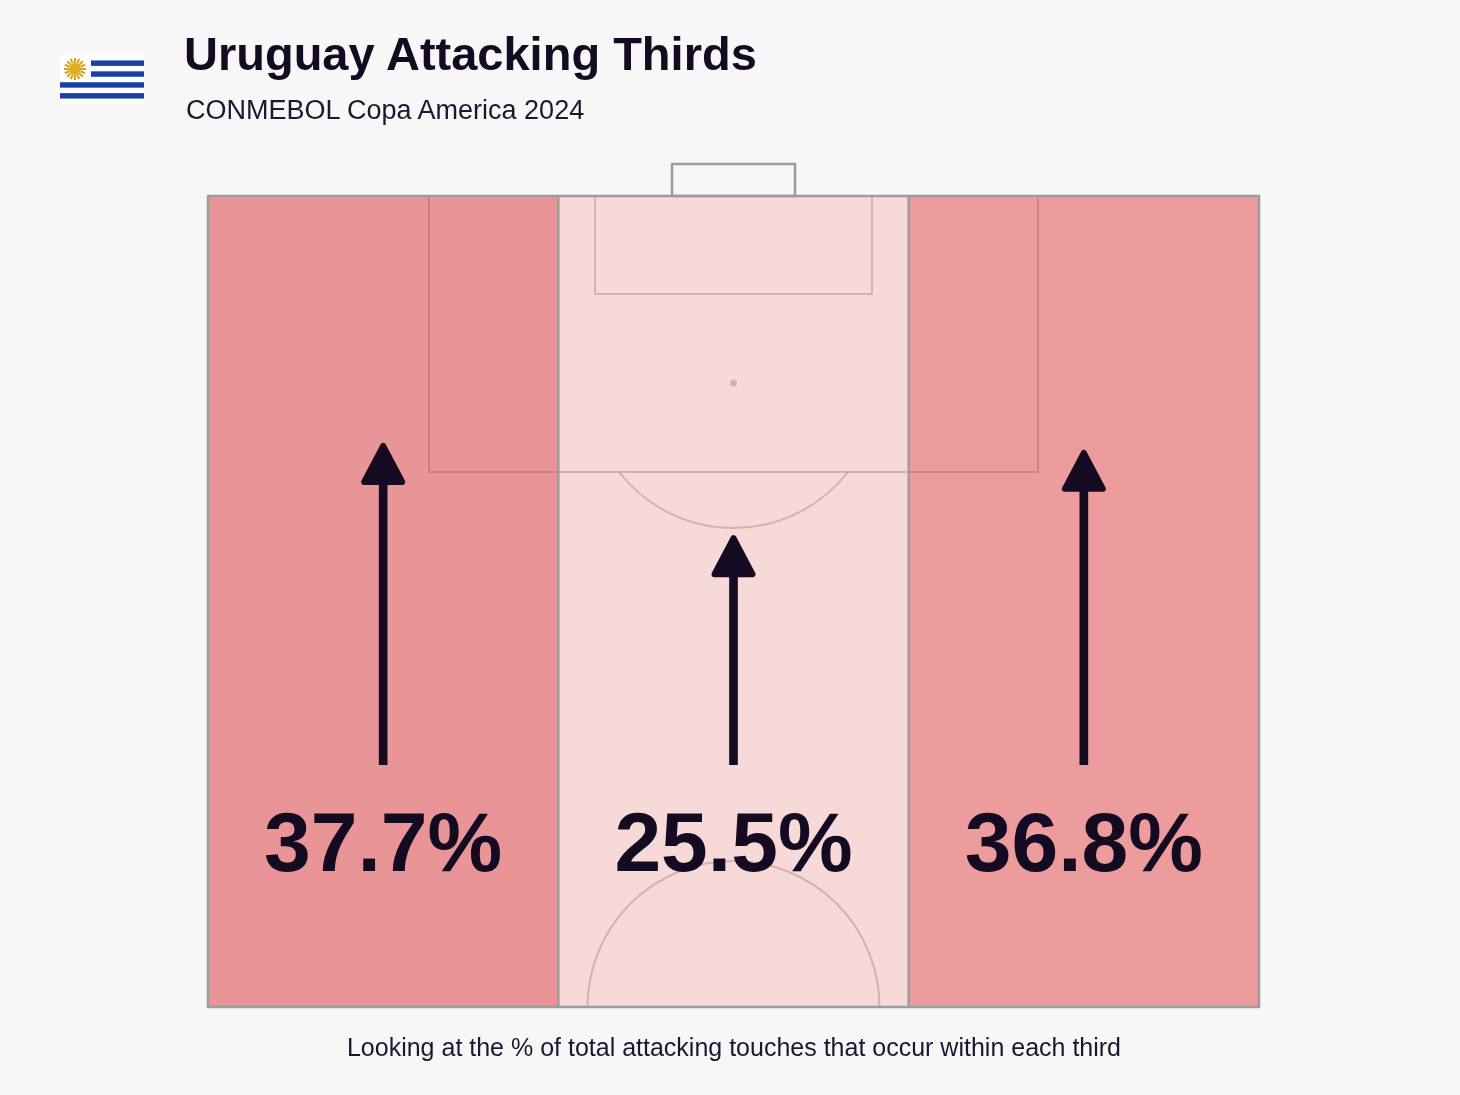 This screenshot has width=1460, height=1095. I want to click on text: CONMEBOL Copa America 2024, so click(385, 110).